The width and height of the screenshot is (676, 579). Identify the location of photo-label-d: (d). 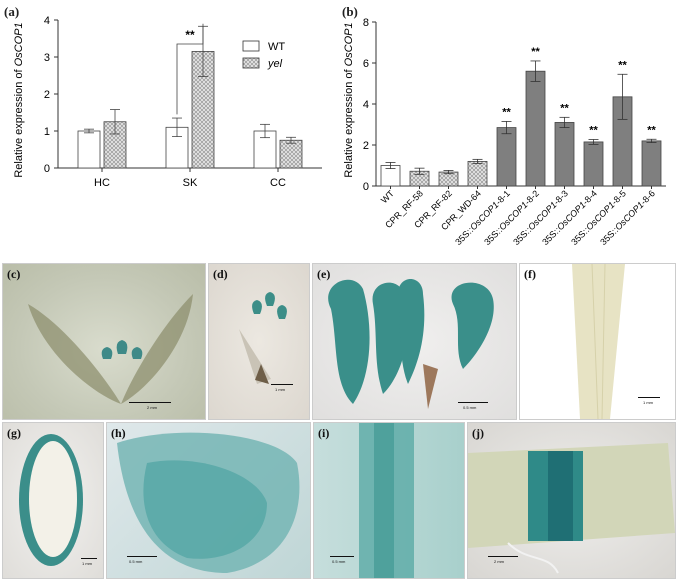
(220, 274).